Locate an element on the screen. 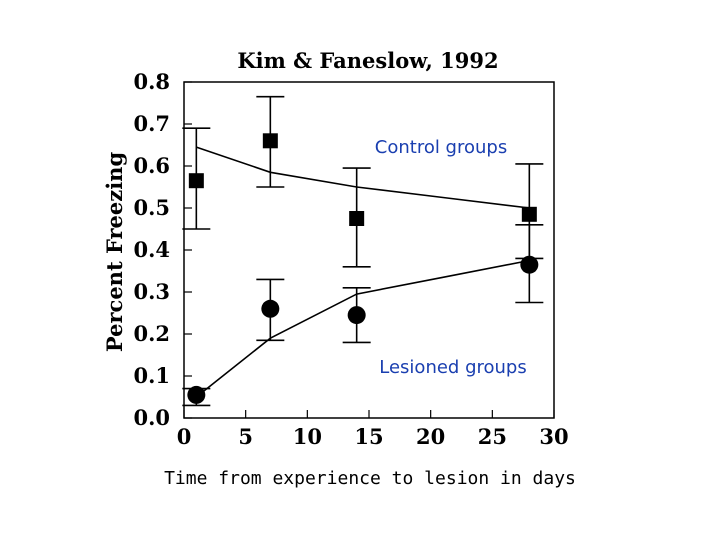 The height and width of the screenshot is (540, 720). x-tick-label: 10 is located at coordinates (307, 436).